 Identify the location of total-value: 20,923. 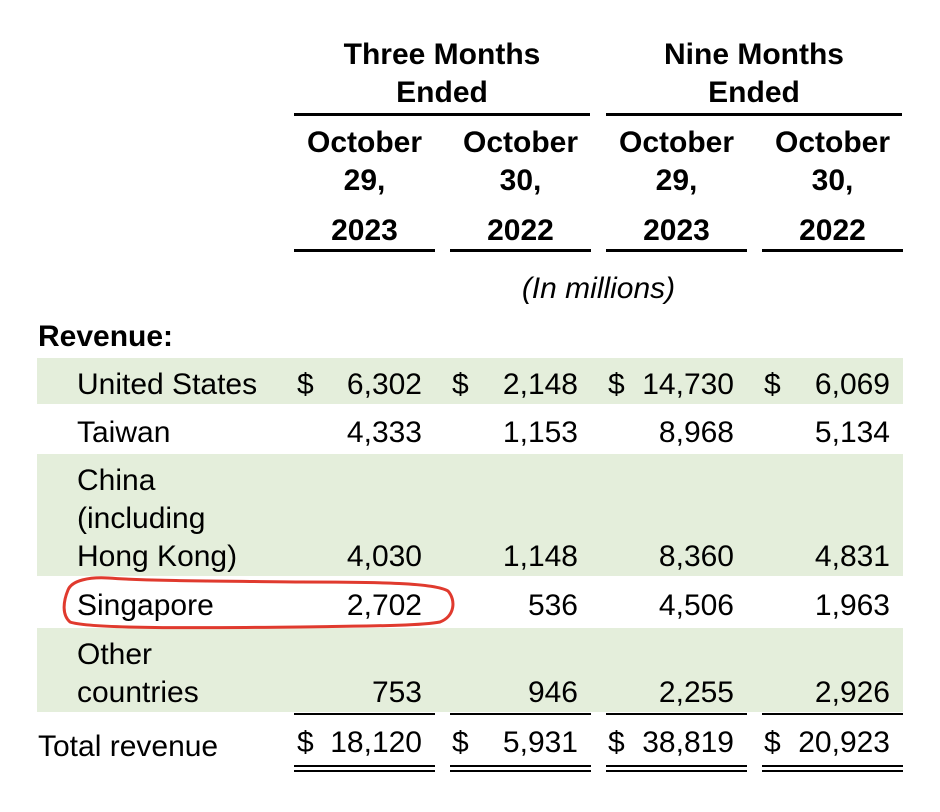
(844, 742).